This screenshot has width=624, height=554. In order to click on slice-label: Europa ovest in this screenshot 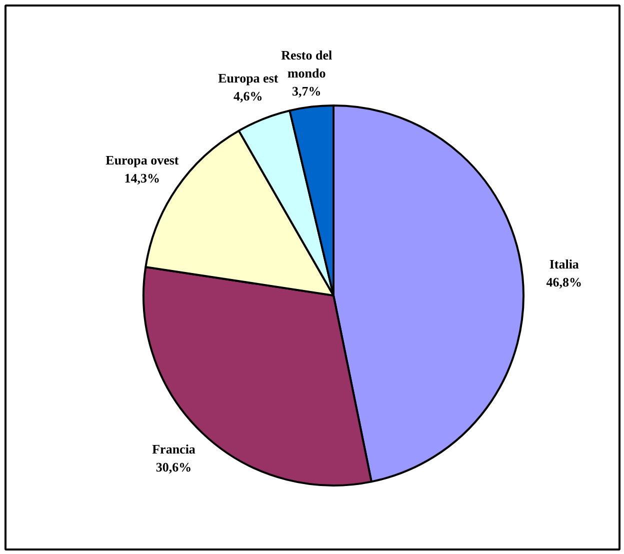, I will do `click(143, 160)`.